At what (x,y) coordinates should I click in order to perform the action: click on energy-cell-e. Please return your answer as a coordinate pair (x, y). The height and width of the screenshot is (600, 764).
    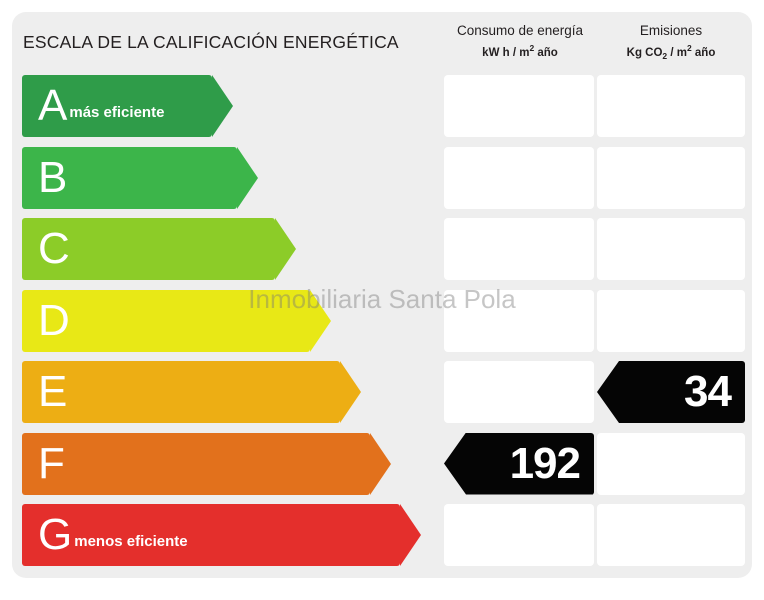
    Looking at the image, I should click on (519, 392).